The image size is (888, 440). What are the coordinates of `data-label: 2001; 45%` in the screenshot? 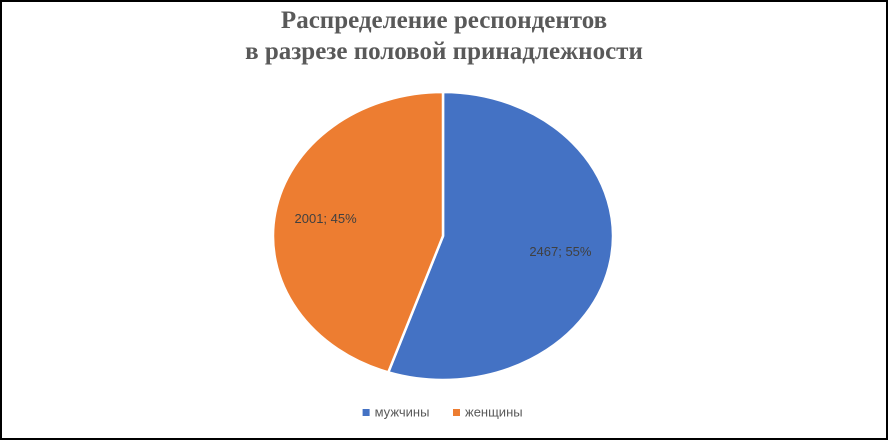 It's located at (326, 218).